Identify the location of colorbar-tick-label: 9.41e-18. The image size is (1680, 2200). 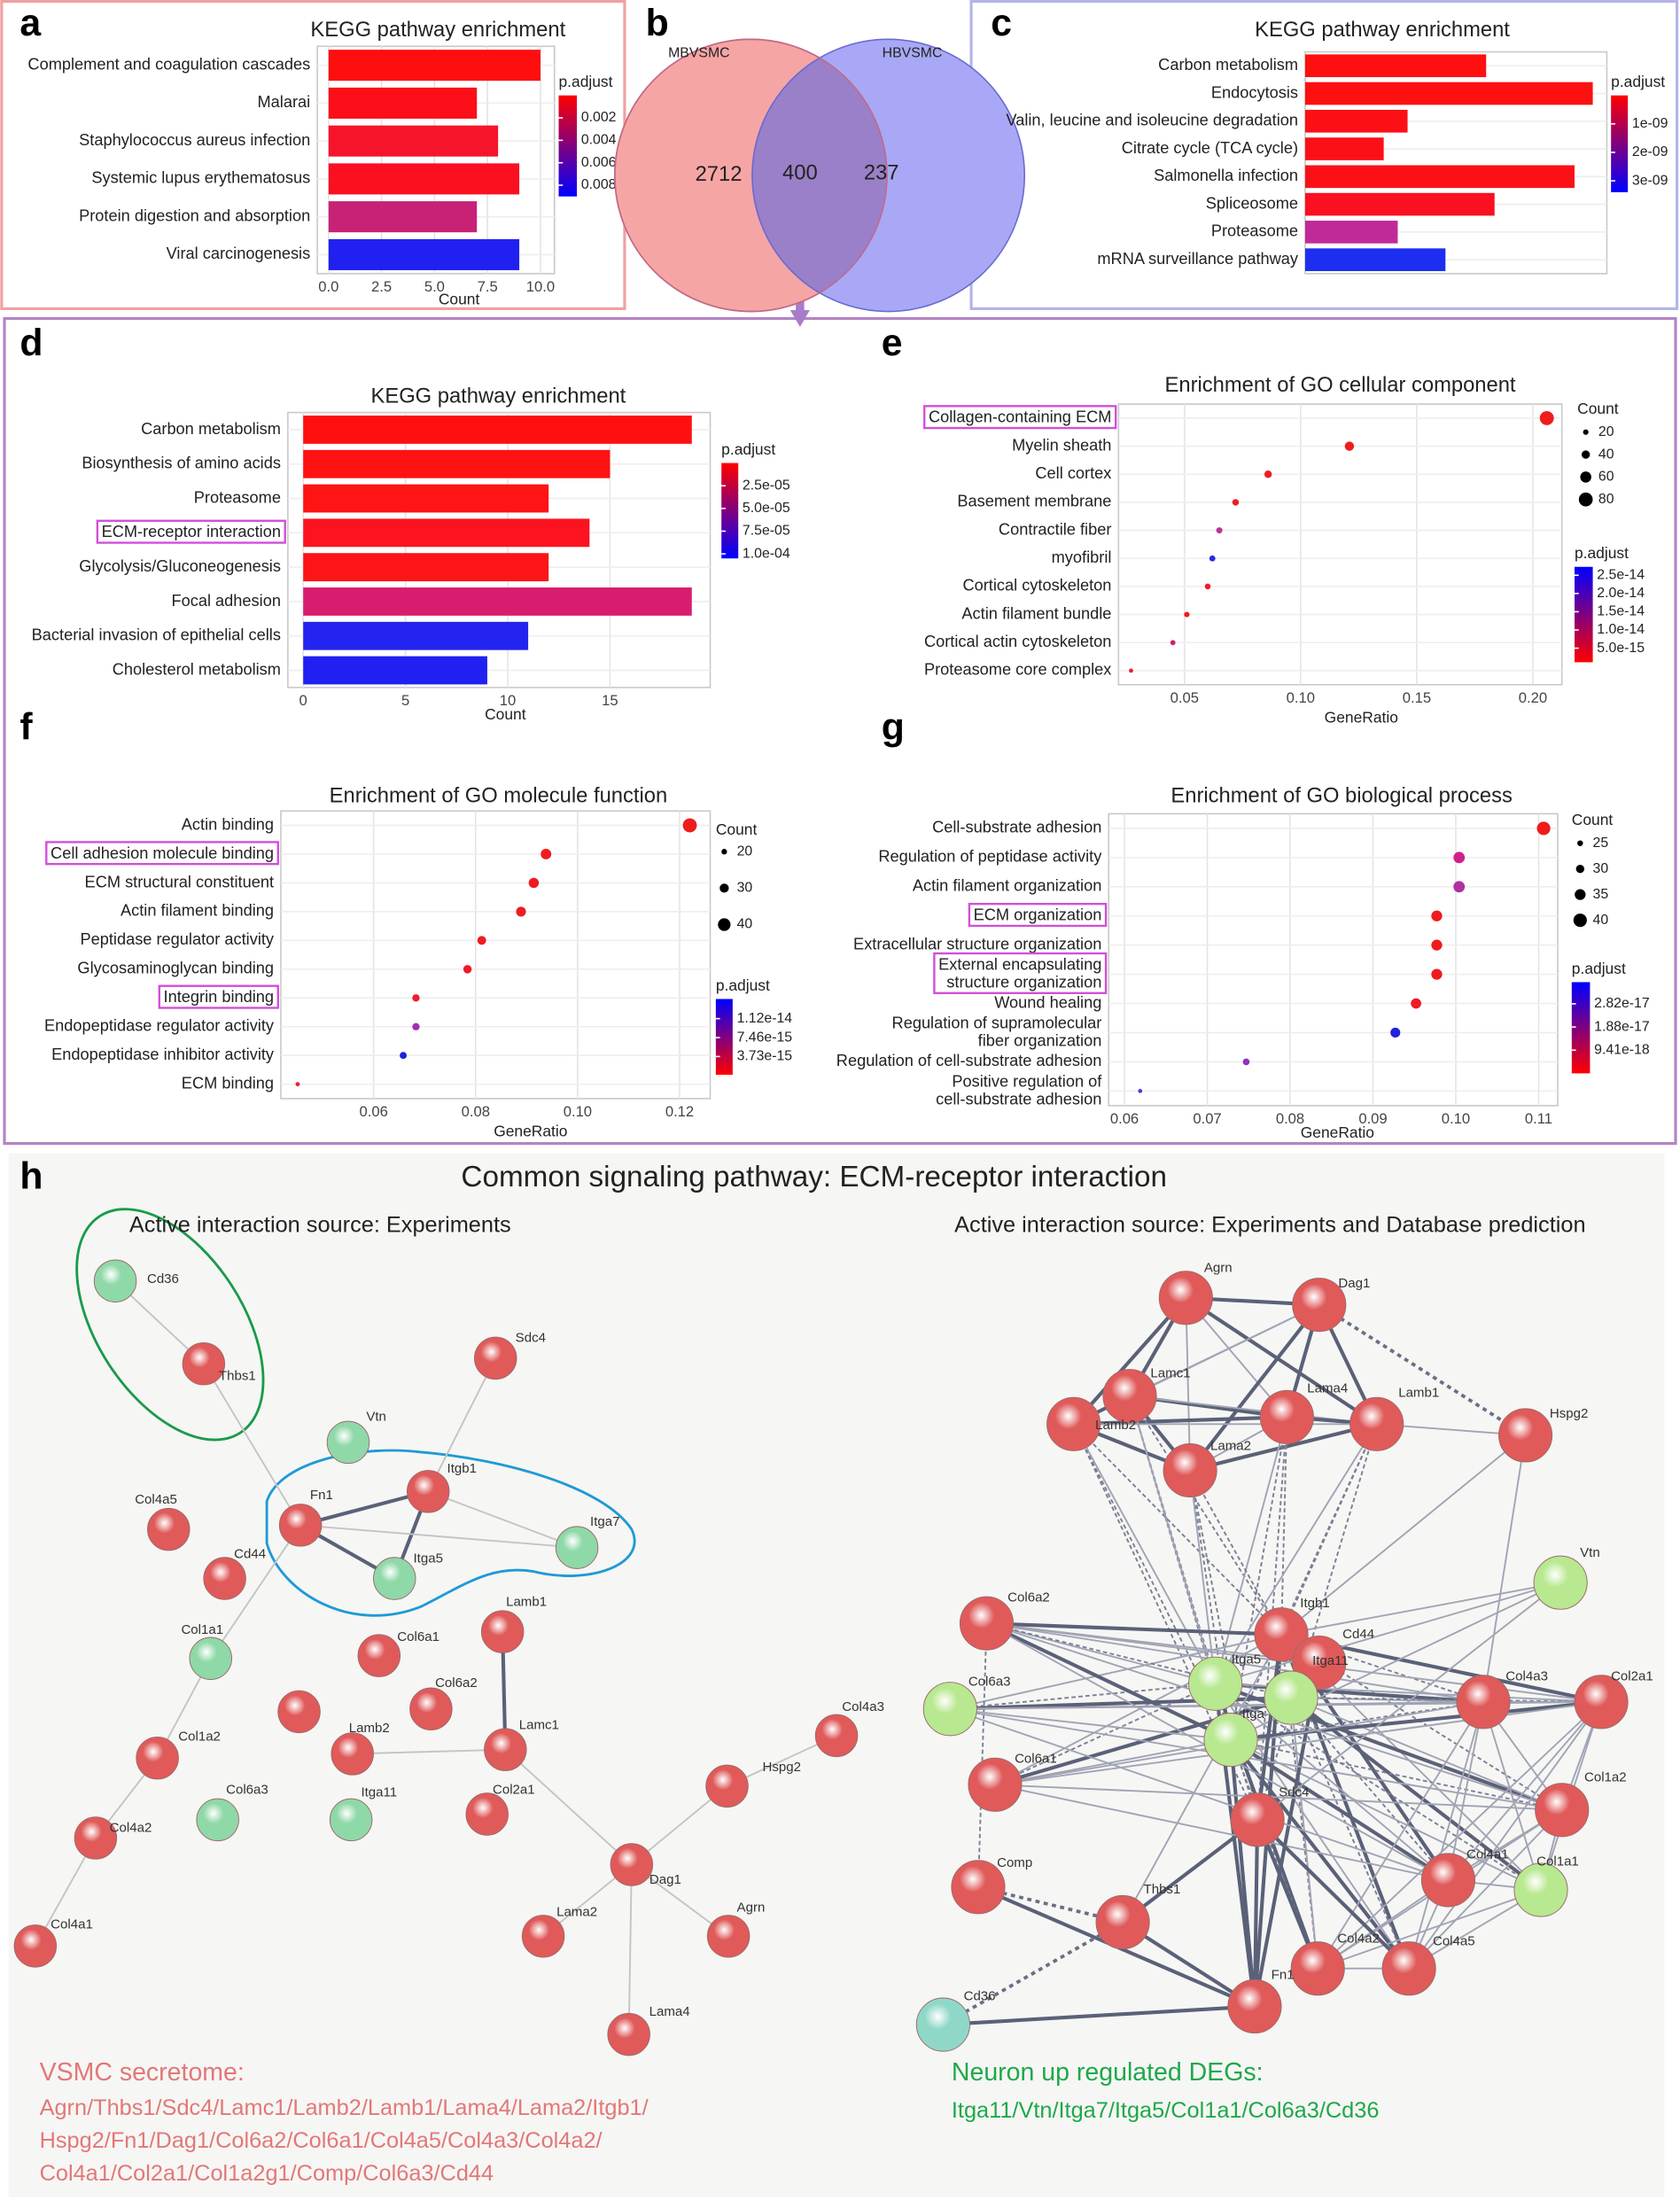
(1622, 1049).